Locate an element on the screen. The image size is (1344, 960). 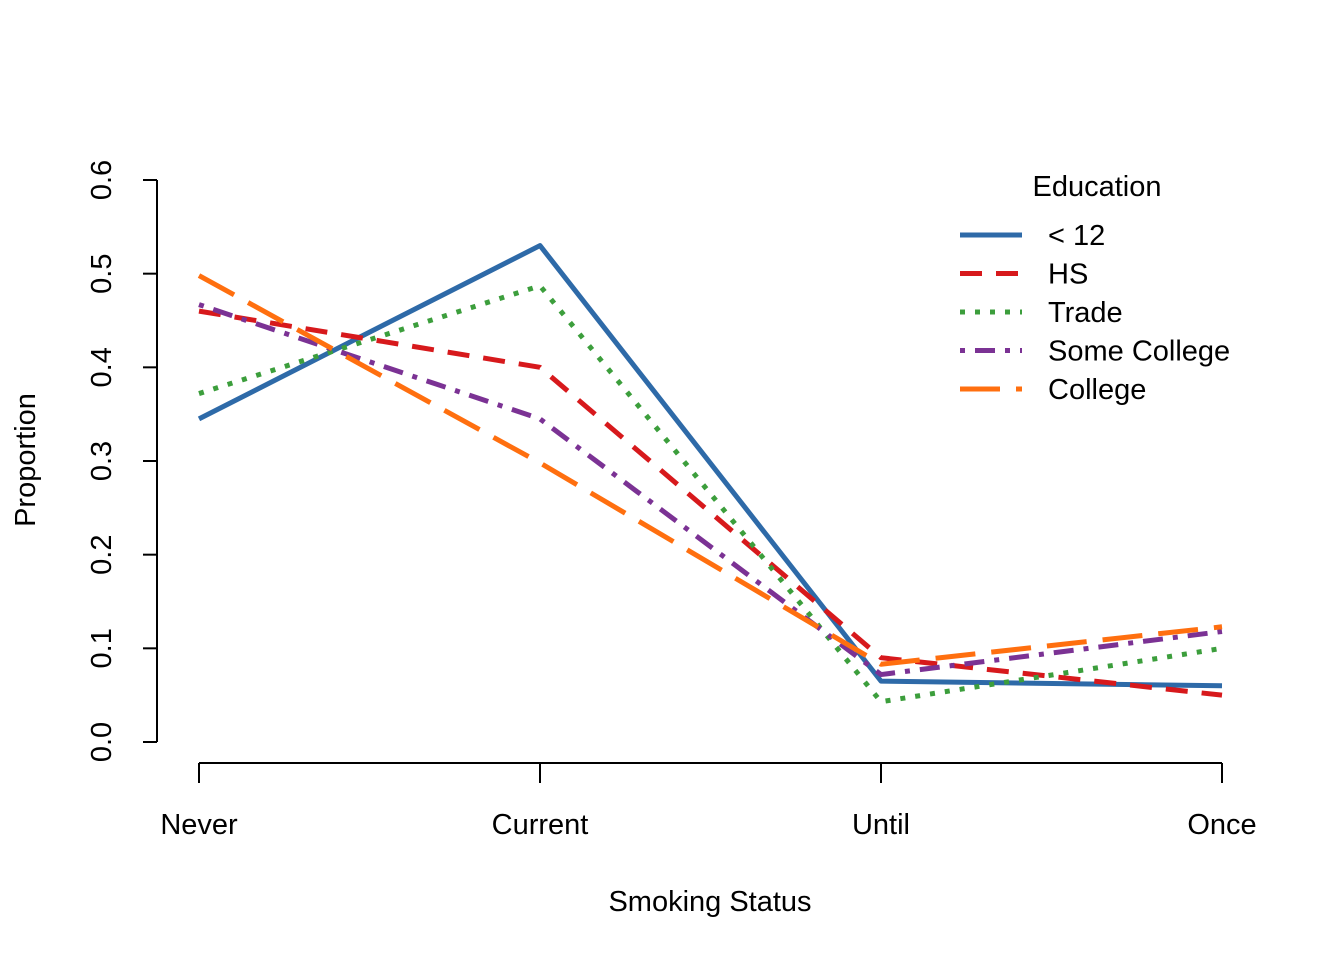
y-tick-label: 0.4 is located at coordinates (102, 367).